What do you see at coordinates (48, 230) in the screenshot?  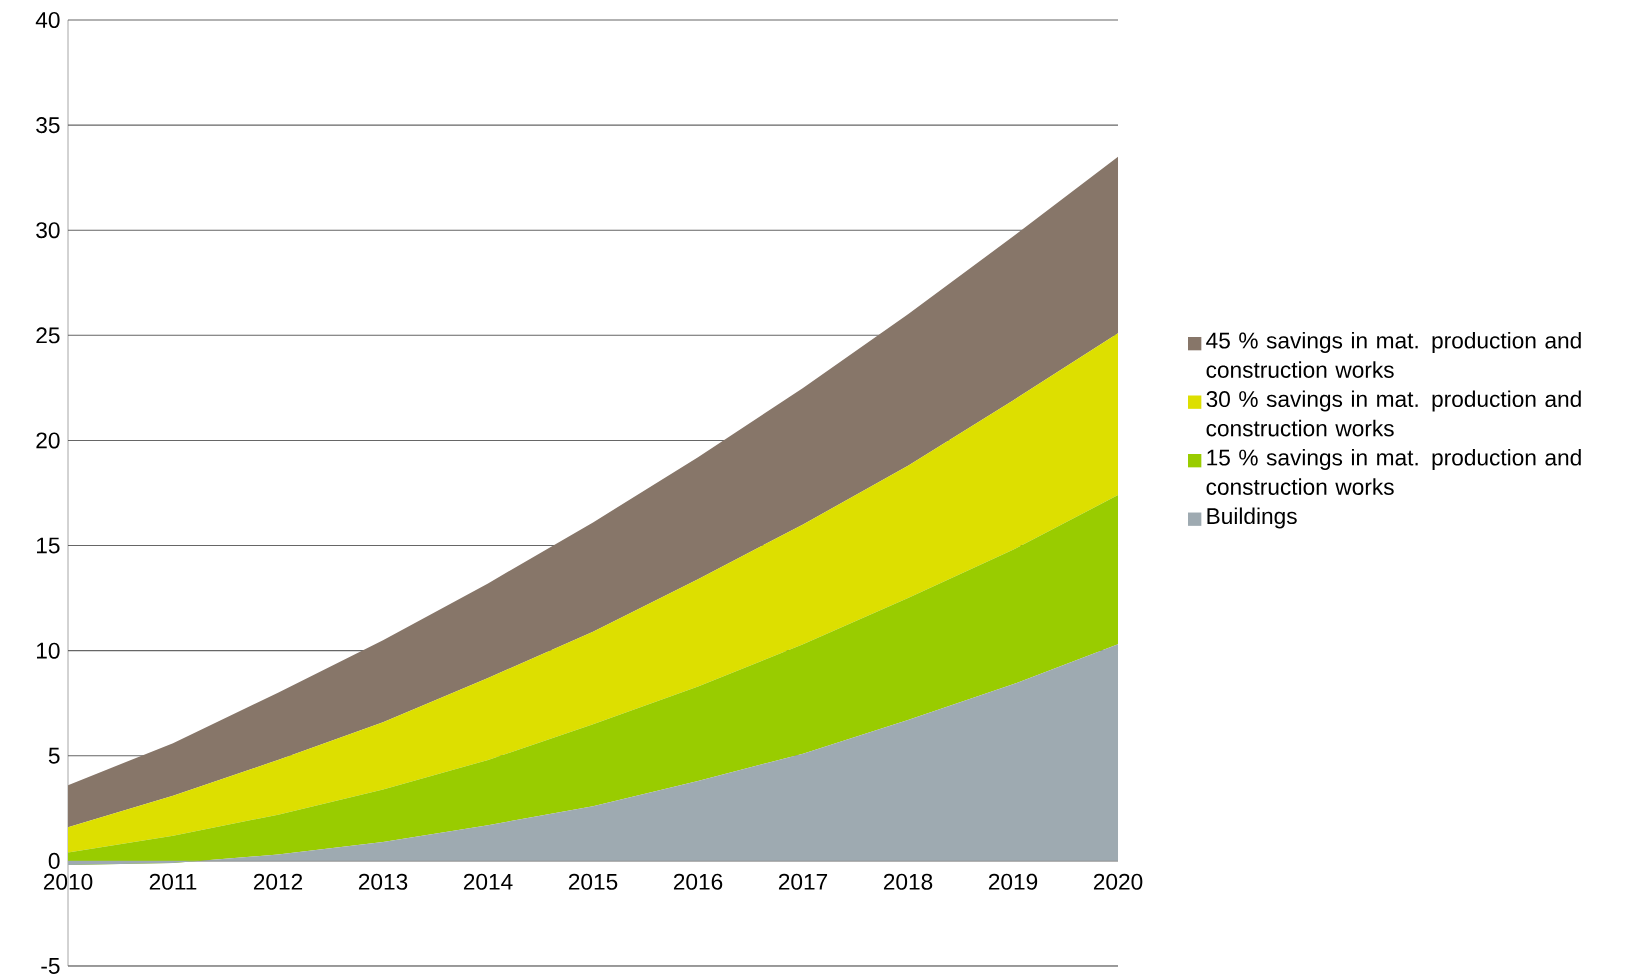 I see `y-tick-label: 30` at bounding box center [48, 230].